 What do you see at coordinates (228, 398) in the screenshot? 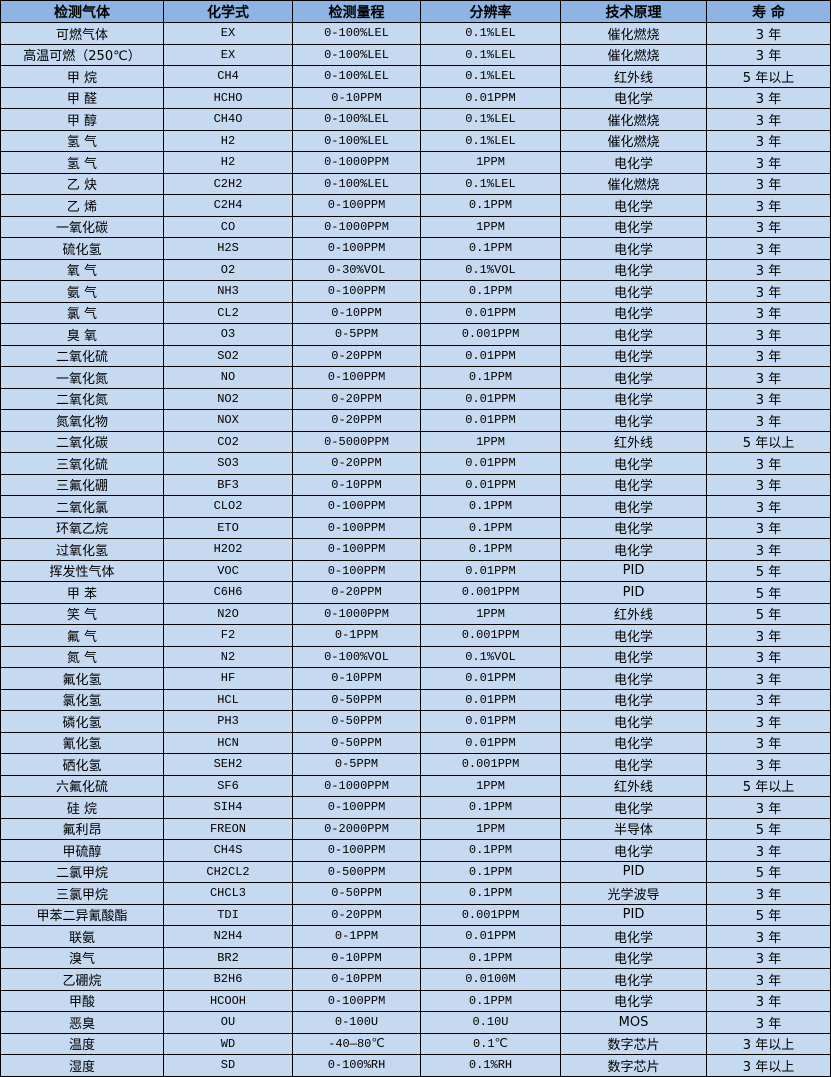
I see `cell-formula: NO2` at bounding box center [228, 398].